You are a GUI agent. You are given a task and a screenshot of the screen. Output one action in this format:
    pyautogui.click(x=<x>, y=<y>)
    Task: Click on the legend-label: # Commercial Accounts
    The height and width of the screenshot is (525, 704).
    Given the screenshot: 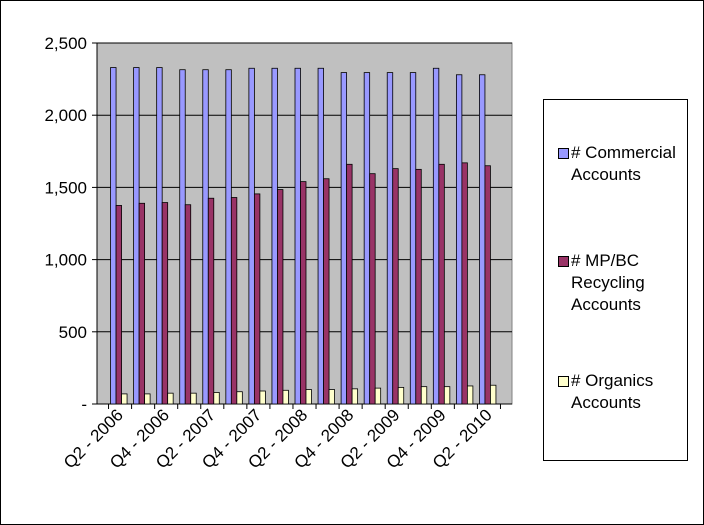 What is the action you would take?
    pyautogui.click(x=623, y=163)
    